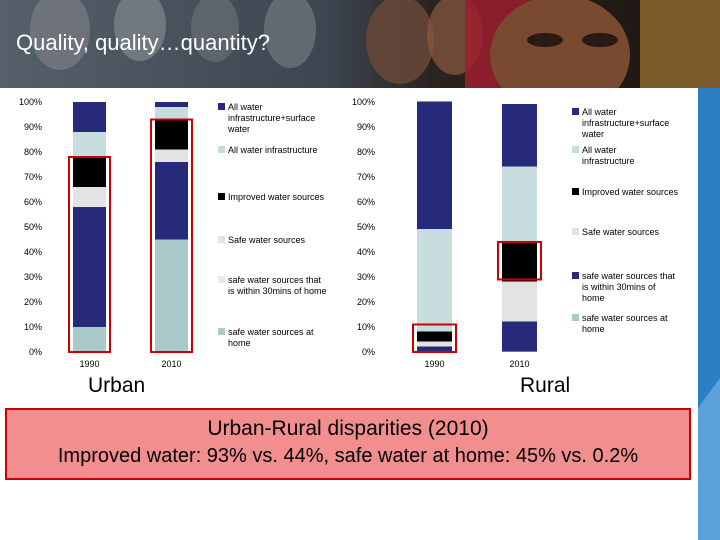  Describe the element at coordinates (363, 227) in the screenshot. I see `rural-y-axis: 0% 10% 20% 30% 40% 50% 60% 70% 80% 90% 100%` at that location.